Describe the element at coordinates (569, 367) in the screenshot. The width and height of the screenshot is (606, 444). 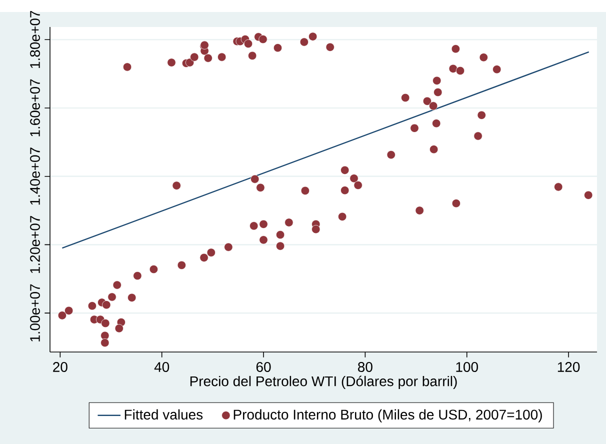
I see `x-tick-label: 120` at that location.